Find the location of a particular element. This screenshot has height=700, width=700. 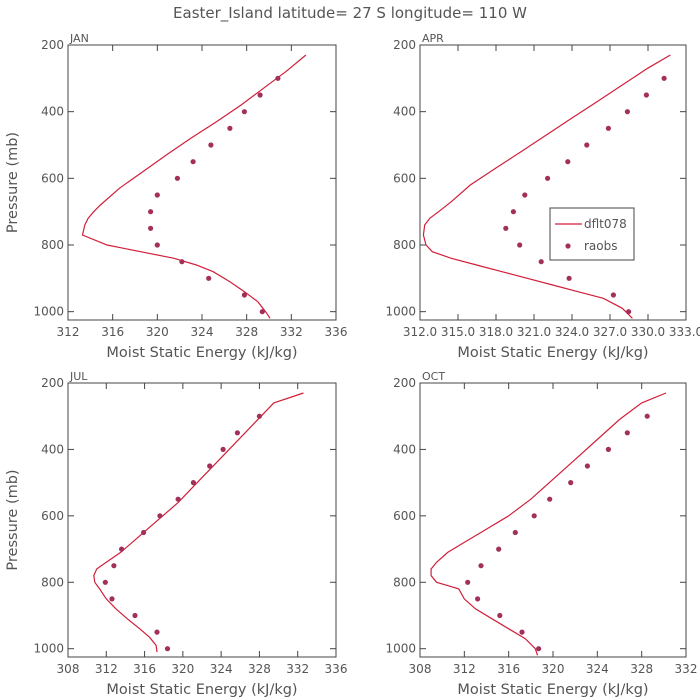

x-tick-label: 321.0 is located at coordinates (534, 332).